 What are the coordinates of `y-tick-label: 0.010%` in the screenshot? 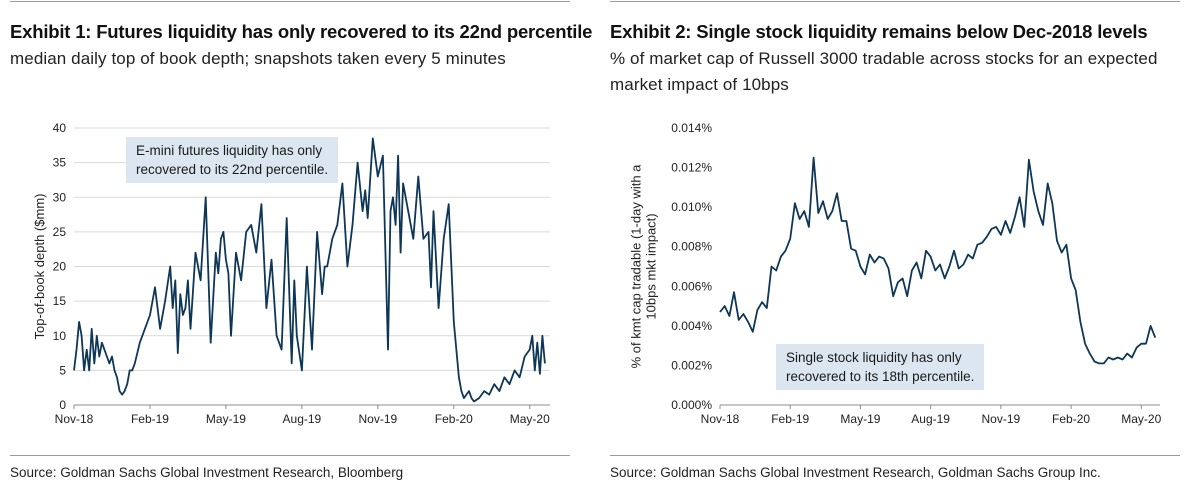 It's located at (691, 207).